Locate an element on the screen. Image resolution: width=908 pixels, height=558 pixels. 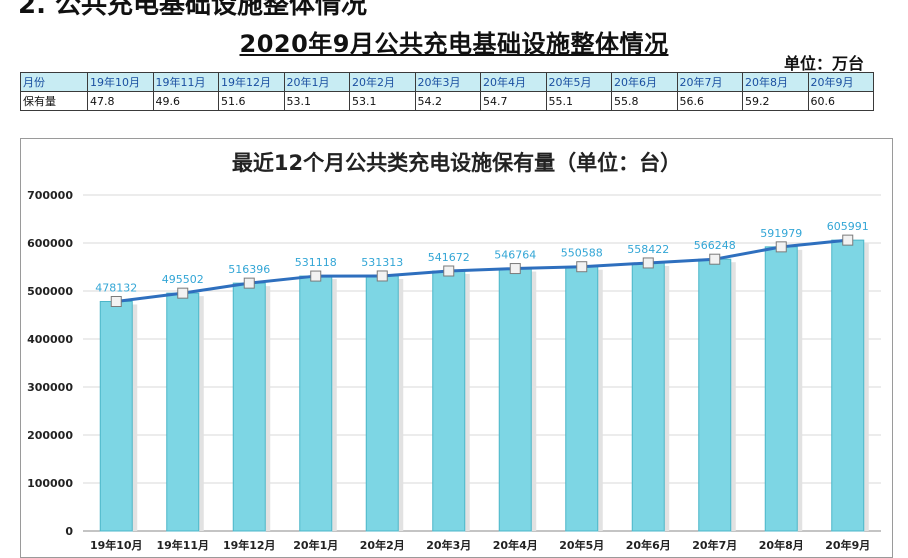
x-tick-label: 20年1月 is located at coordinates (315, 545).